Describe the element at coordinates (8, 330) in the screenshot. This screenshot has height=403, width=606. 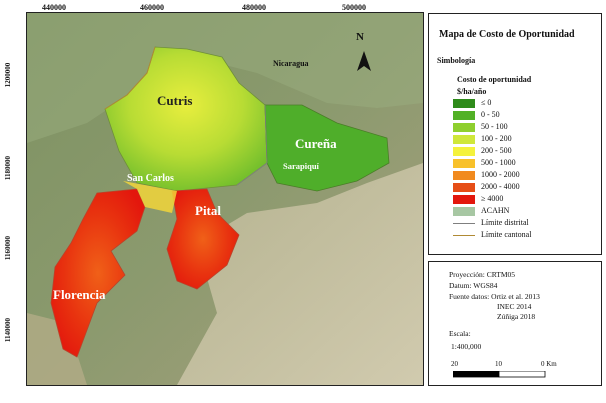
I see `y-tick-label: 1140000` at that location.